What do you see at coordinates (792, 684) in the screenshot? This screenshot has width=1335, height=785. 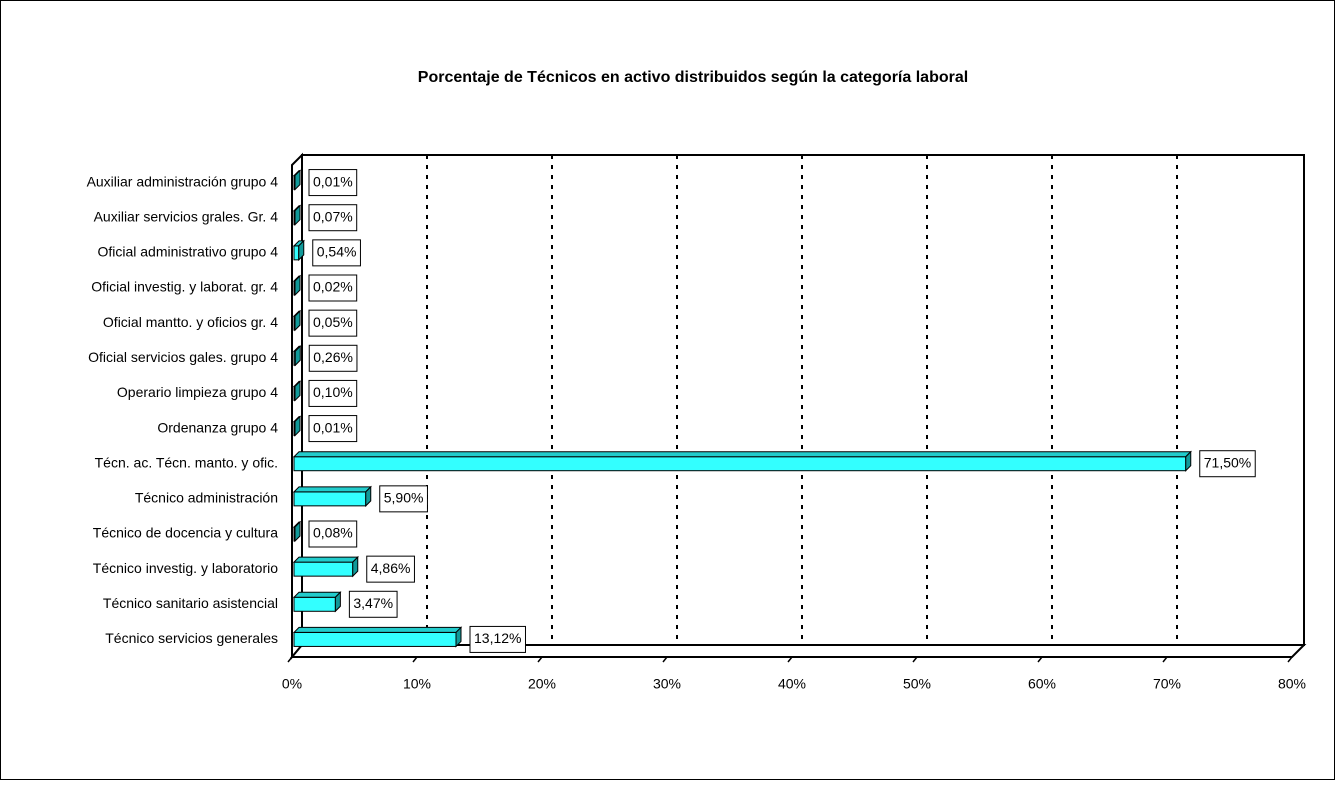 I see `x-tick-label: 40%` at bounding box center [792, 684].